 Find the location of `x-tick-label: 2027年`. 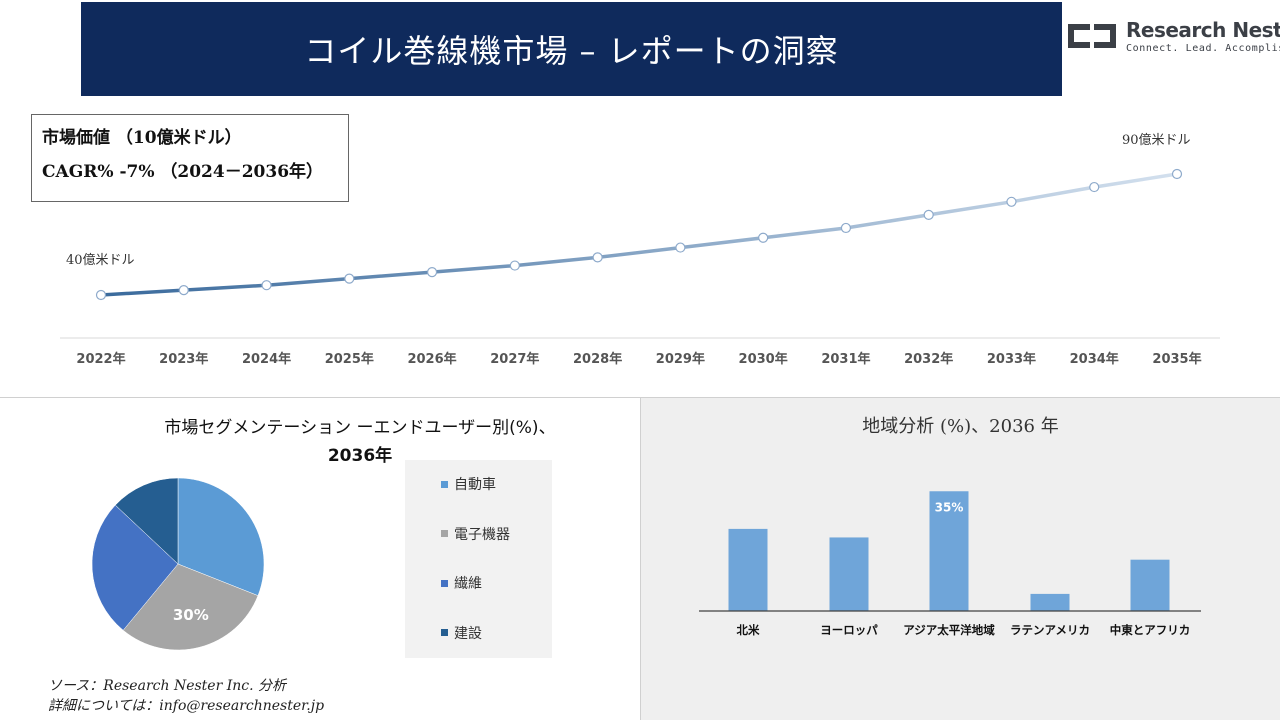

x-tick-label: 2027年 is located at coordinates (514, 359).